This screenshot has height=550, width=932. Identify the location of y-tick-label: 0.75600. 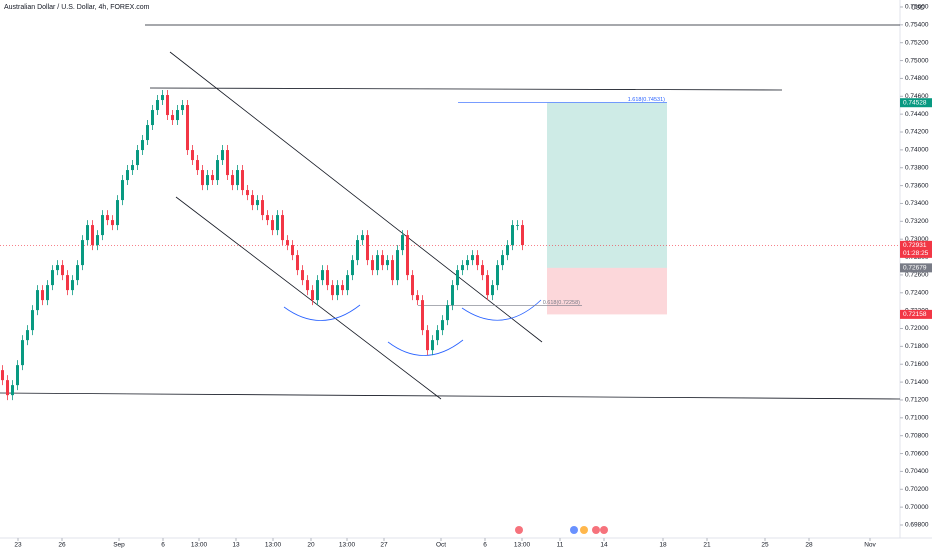
(917, 7).